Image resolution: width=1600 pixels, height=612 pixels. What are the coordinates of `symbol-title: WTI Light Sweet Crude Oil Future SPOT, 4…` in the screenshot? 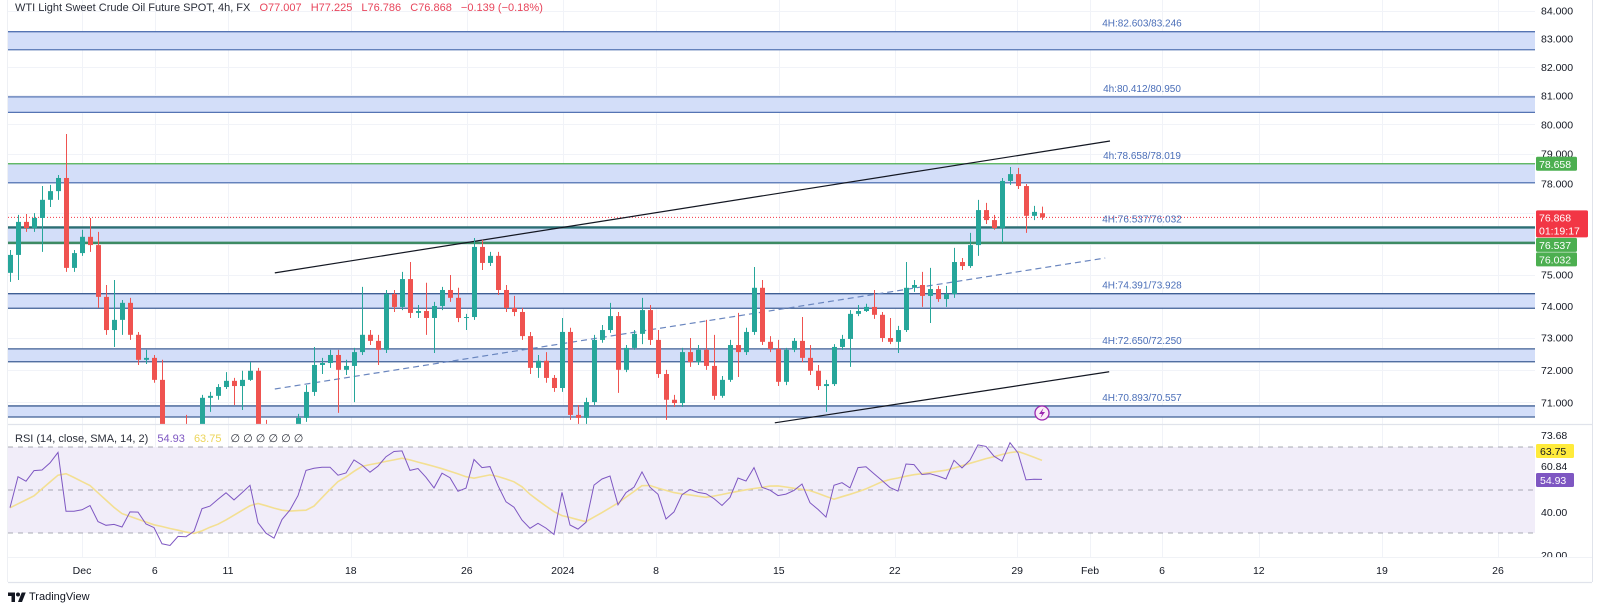 It's located at (133, 8).